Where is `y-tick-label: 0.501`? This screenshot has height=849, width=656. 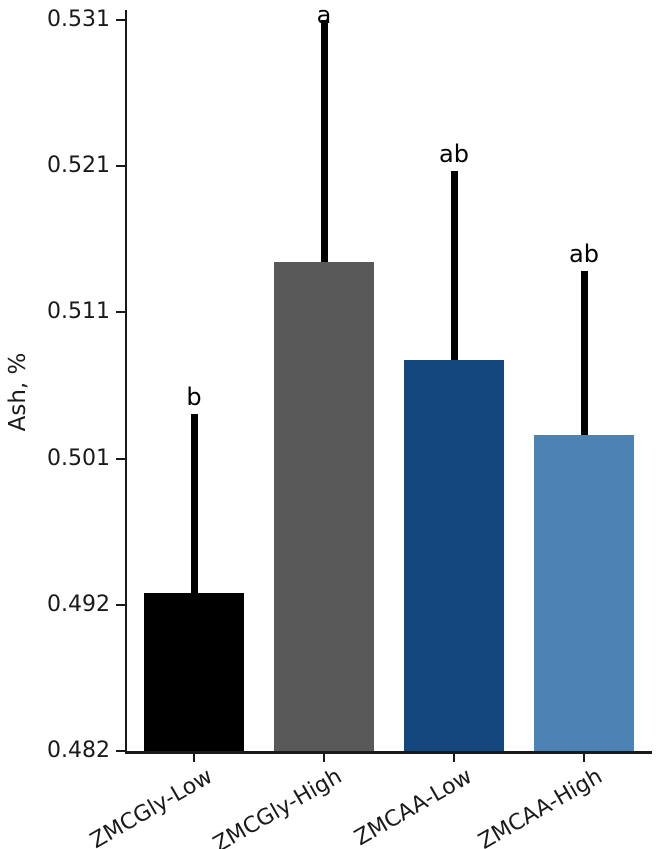
y-tick-label: 0.501 is located at coordinates (78, 458).